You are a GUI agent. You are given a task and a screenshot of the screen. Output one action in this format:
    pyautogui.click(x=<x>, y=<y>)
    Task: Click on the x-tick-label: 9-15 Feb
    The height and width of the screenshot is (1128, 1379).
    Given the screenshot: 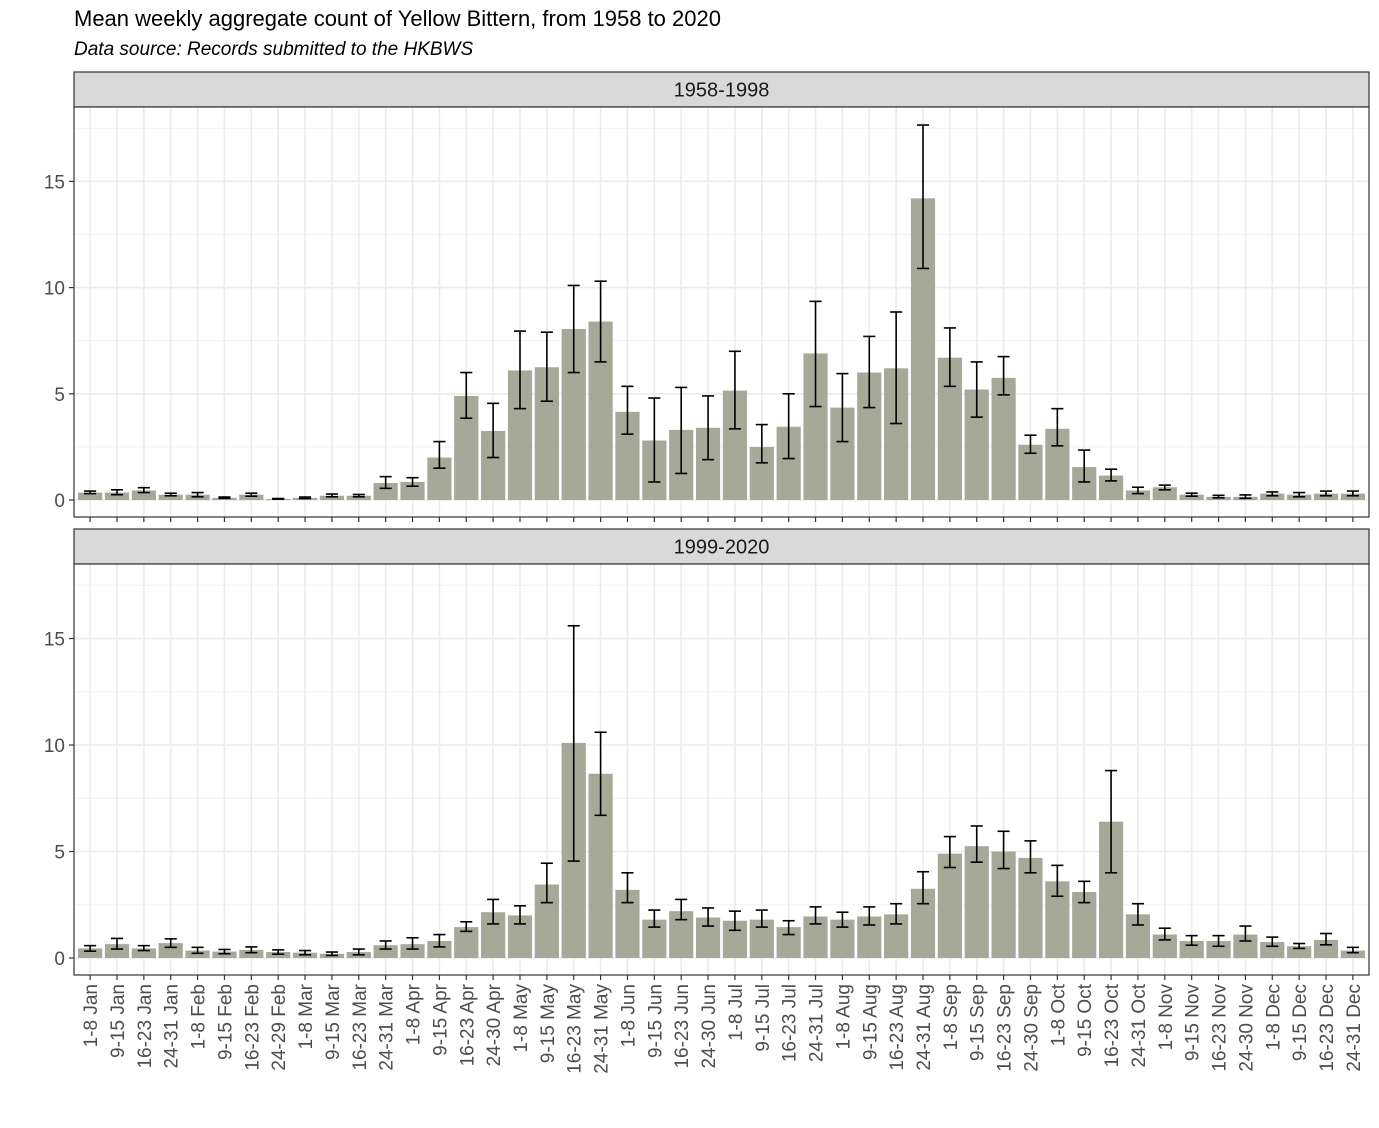 What is the action you would take?
    pyautogui.click(x=225, y=1022)
    